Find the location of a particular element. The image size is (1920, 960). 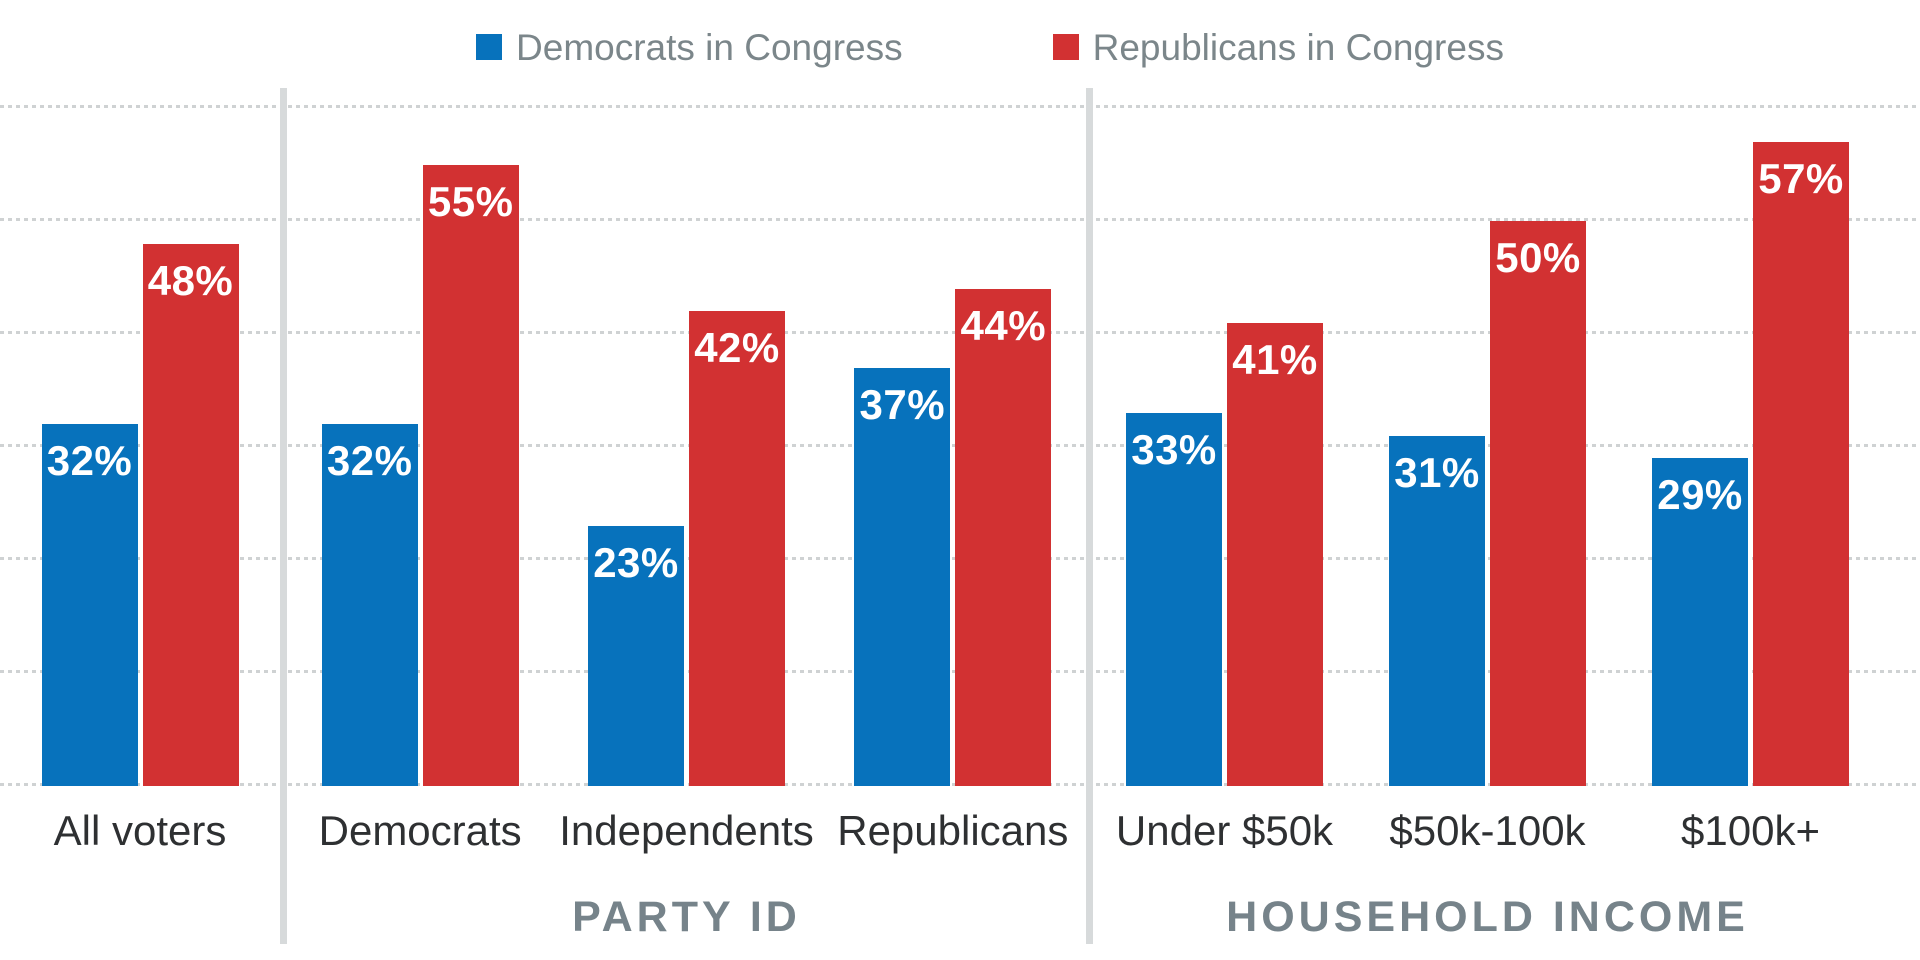

republican-bar-value-label: 48% is located at coordinates (190, 280).